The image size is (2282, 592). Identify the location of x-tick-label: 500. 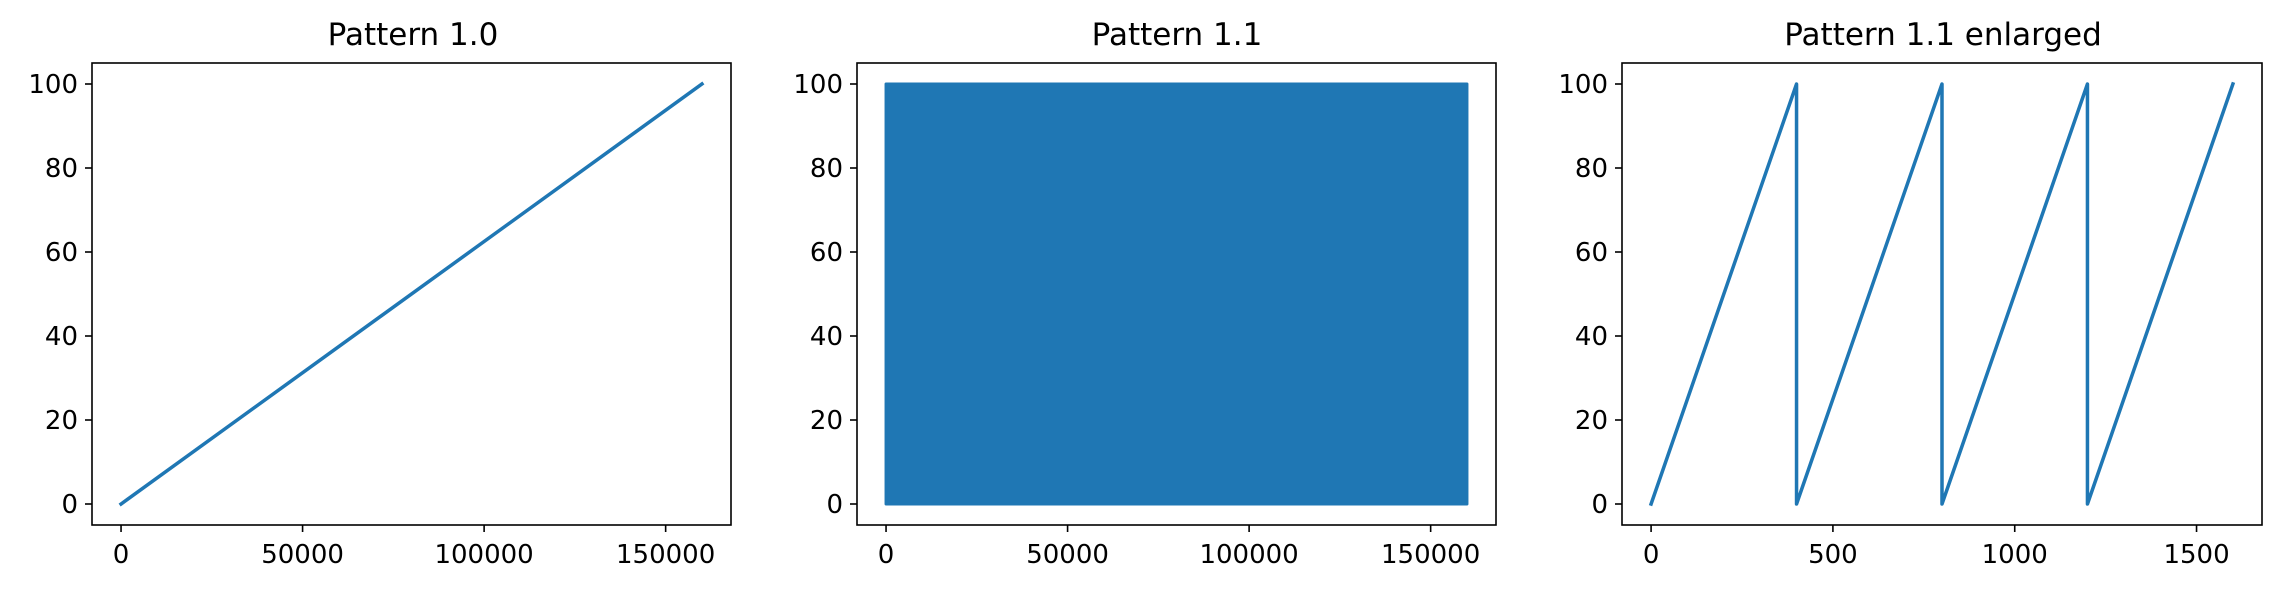
(1833, 555).